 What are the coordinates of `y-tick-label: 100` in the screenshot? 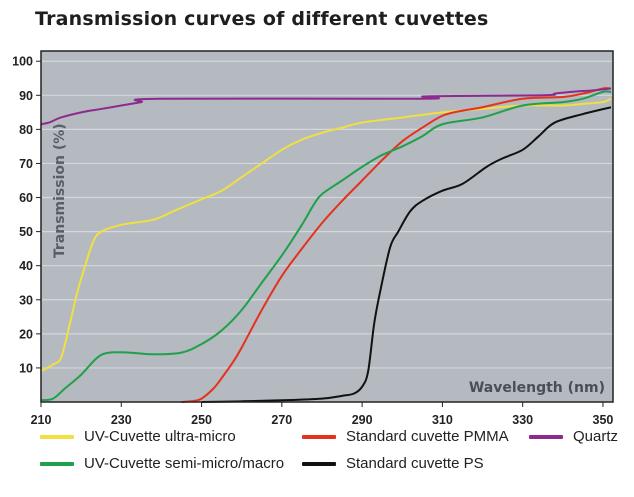 It's located at (22, 62).